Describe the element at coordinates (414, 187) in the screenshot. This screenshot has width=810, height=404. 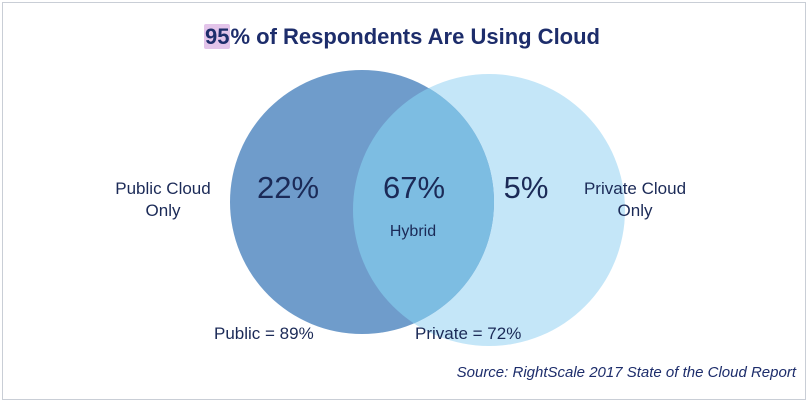
I see `hybrid-percent: 67%` at that location.